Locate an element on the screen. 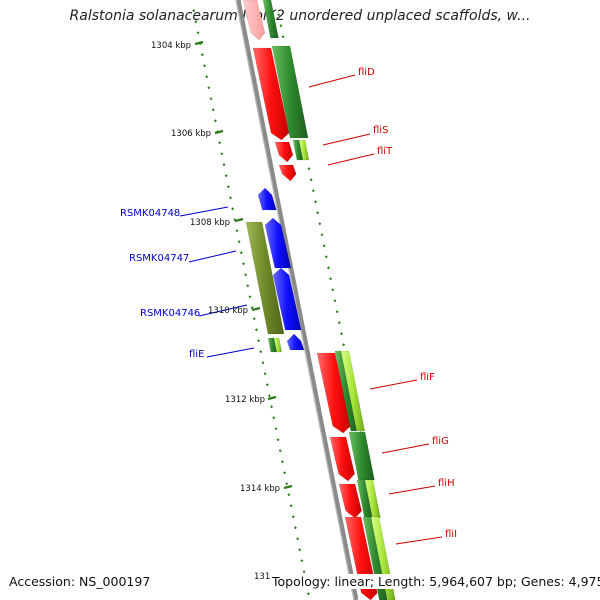 The image size is (600, 600). gene-label-flid: fliD is located at coordinates (366, 72).